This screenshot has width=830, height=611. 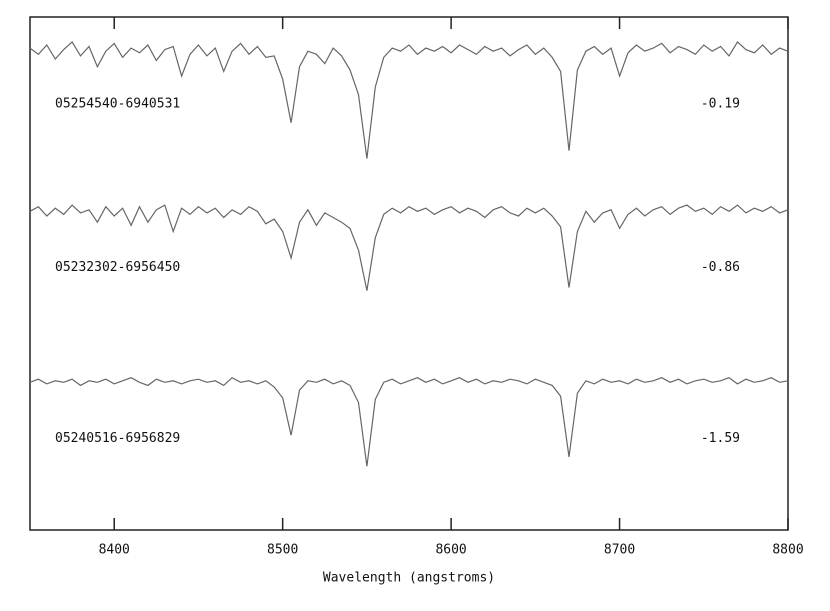 I want to click on series-annotation: -0.19, so click(x=720, y=104).